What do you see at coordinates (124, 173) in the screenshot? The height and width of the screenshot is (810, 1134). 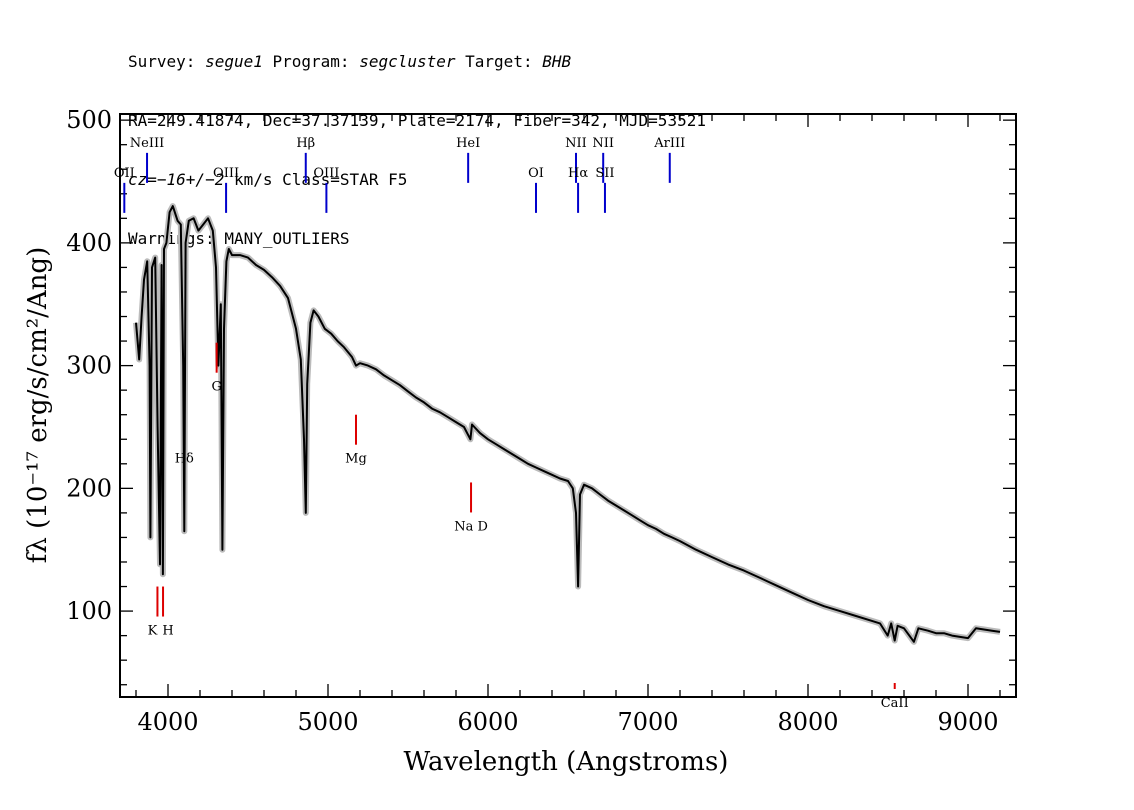 I see `emission-line-label: OII` at bounding box center [124, 173].